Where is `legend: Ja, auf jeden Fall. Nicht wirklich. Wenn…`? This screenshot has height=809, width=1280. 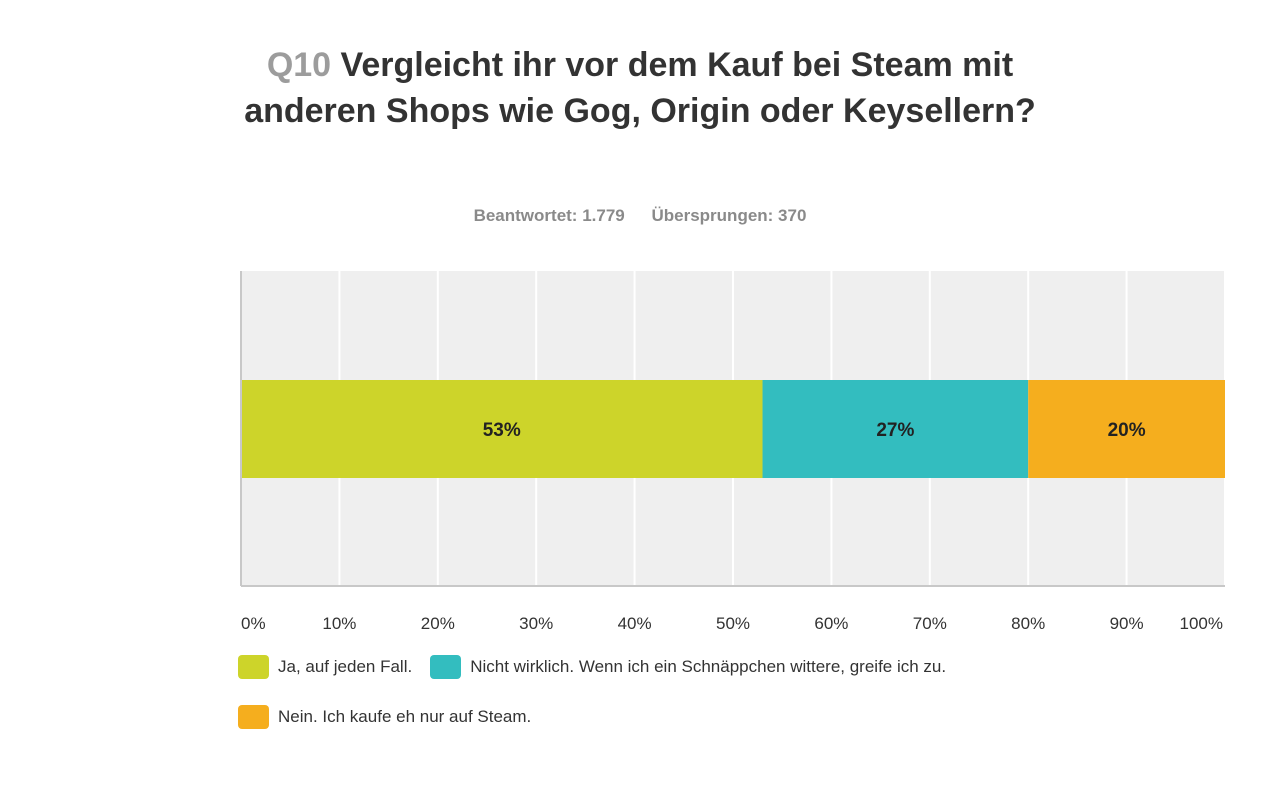 legend: Ja, auf jeden Fall. Nicht wirklich. Wenn… is located at coordinates (738, 702).